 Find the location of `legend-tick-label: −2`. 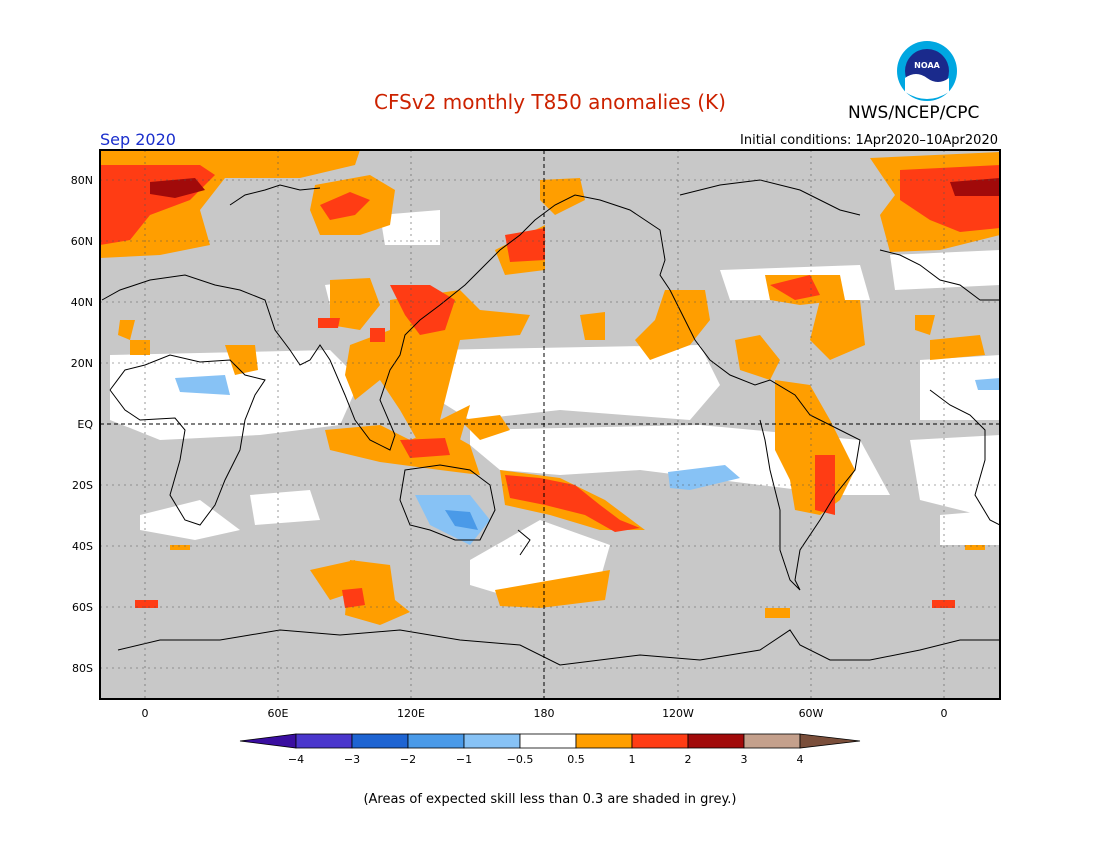

legend-tick-label: −2 is located at coordinates (408, 759).